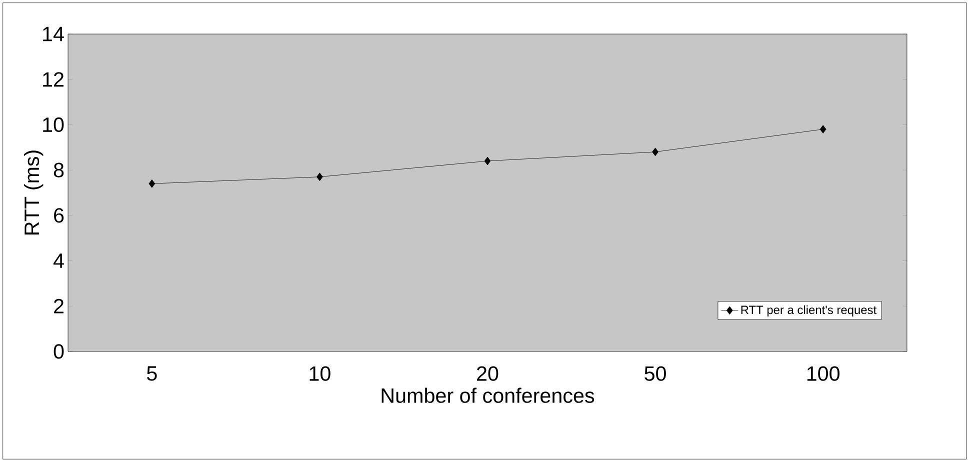  Describe the element at coordinates (53, 124) in the screenshot. I see `y-tick-label: 10` at that location.